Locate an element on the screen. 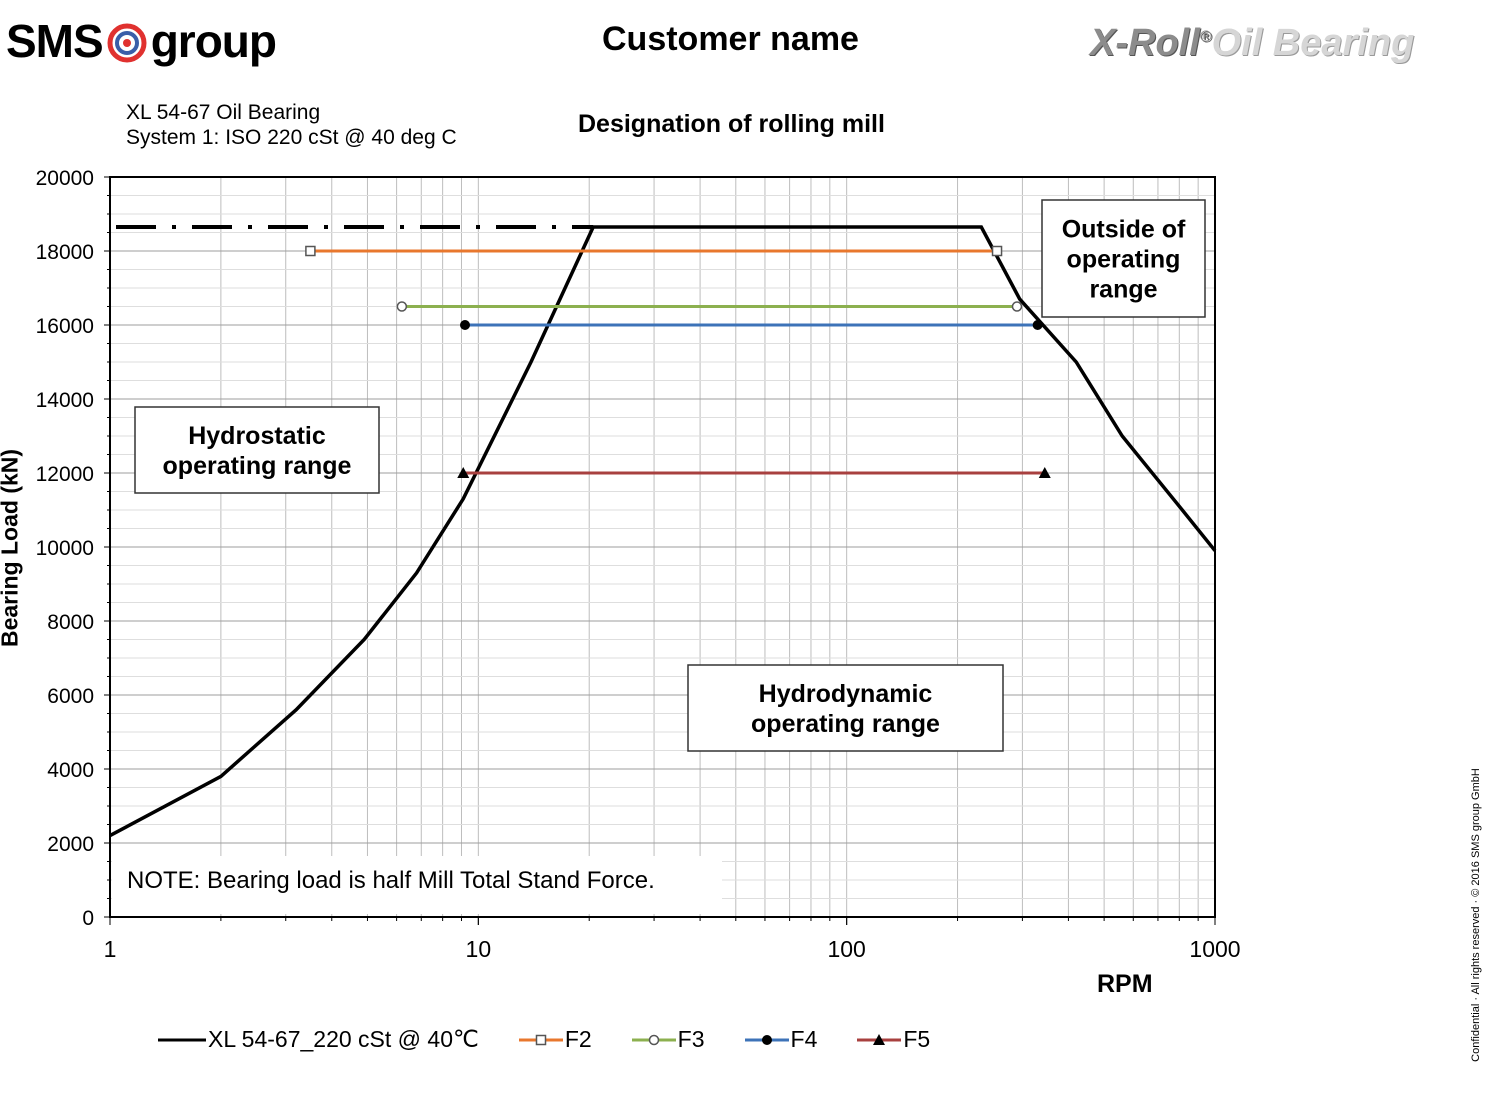 The image size is (1500, 1109). y-axis-label: Bearing Load (kN) is located at coordinates (11, 548).